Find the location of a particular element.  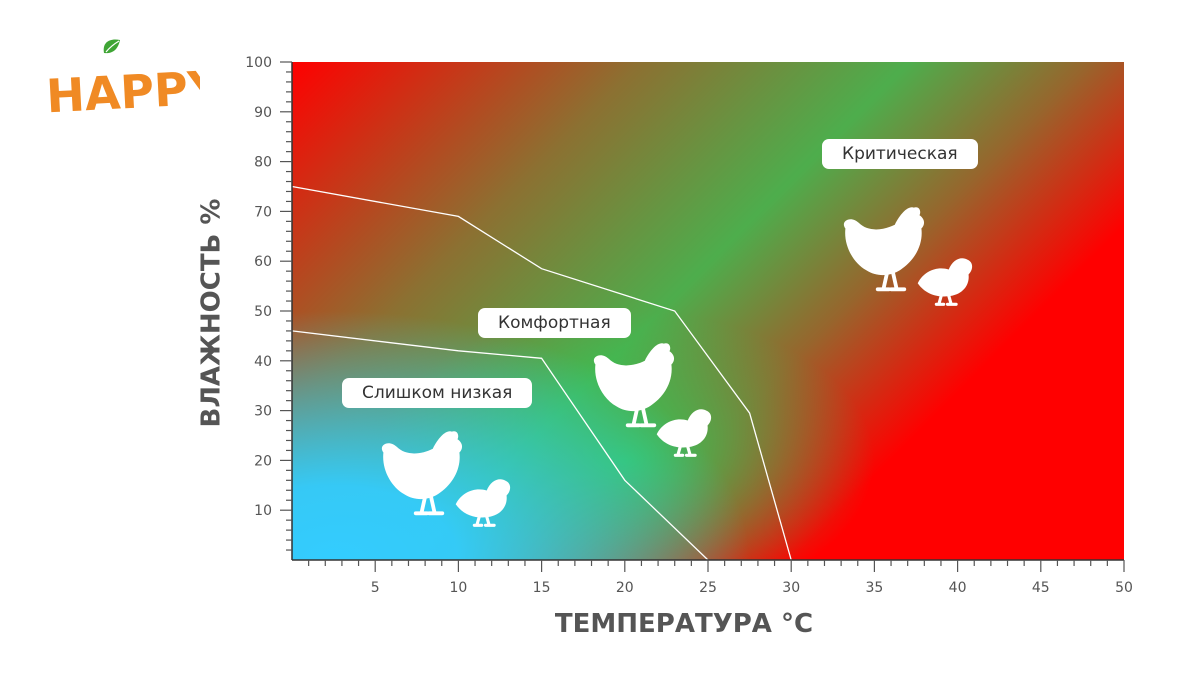

brand-logo: HAPPY is located at coordinates (131, 80).